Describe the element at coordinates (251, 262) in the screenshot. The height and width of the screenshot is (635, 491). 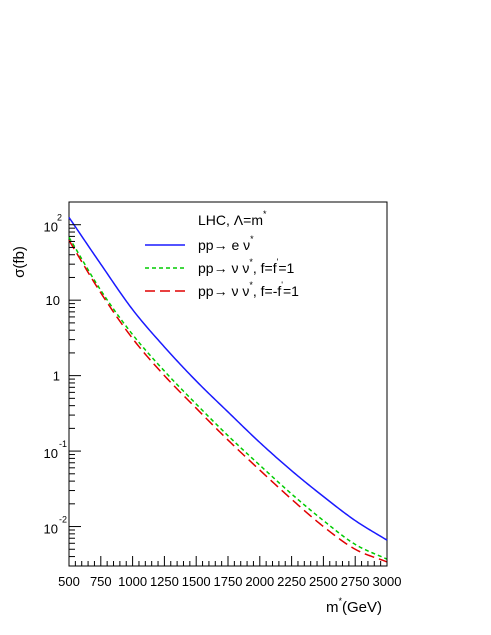
I see `legend-entry-nn-plus-sup: *` at that location.